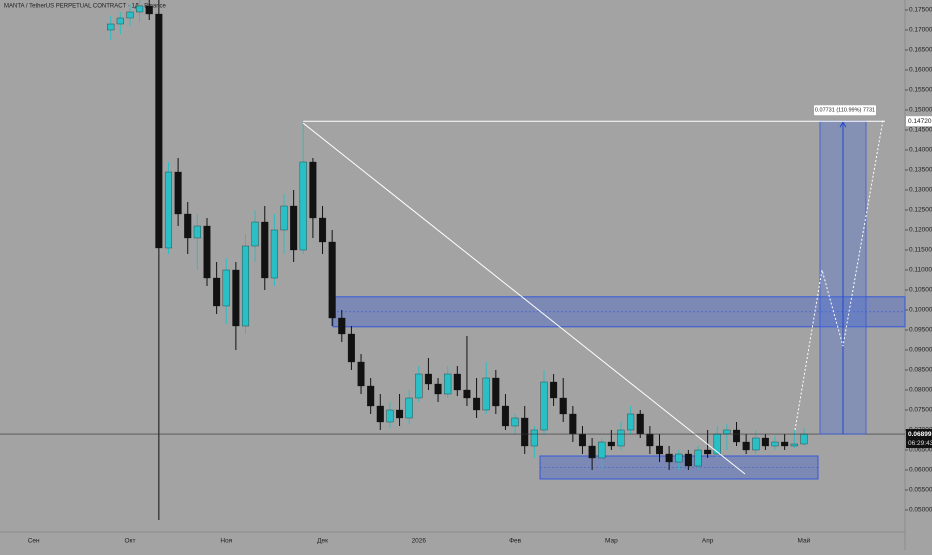 The width and height of the screenshot is (932, 555). Describe the element at coordinates (129, 541) in the screenshot. I see `x-tick-label: Окт` at that location.